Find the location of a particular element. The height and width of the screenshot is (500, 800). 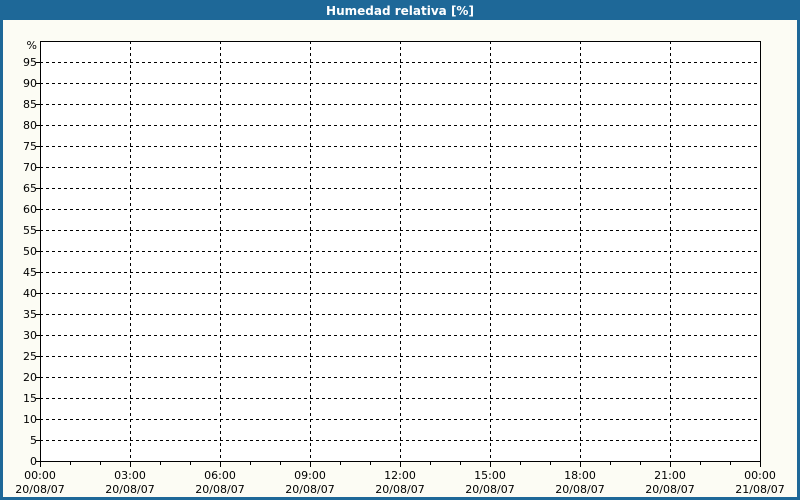

chart-title-bar: Humedad relativa [%] is located at coordinates (400, 10).